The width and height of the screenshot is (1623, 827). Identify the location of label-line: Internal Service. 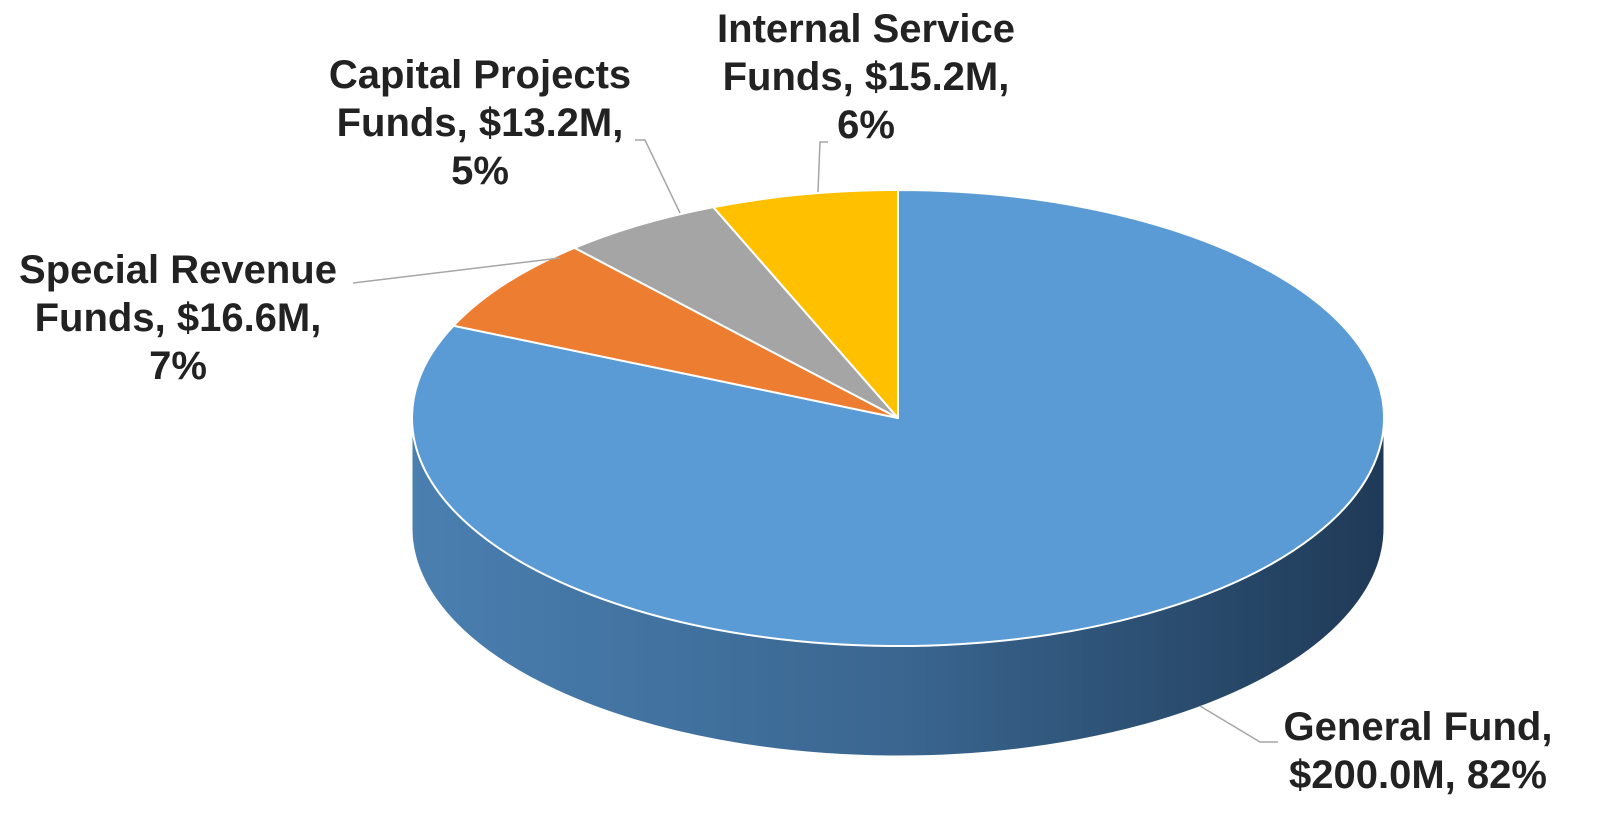
(866, 29).